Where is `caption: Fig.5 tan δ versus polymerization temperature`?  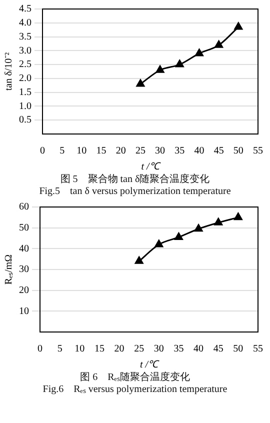 caption: Fig.5 tan δ versus polymerization temperature is located at coordinates (135, 192).